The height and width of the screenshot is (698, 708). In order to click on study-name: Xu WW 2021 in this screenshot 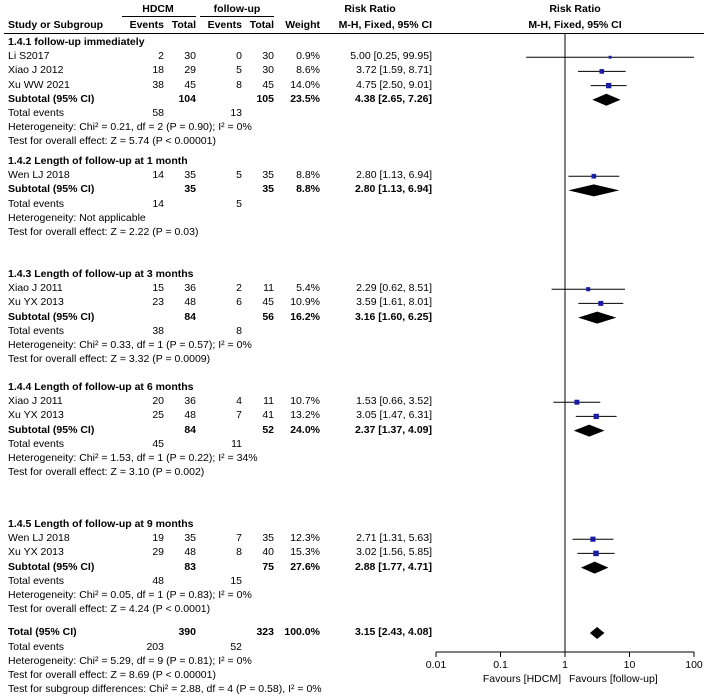, I will do `click(39, 84)`.